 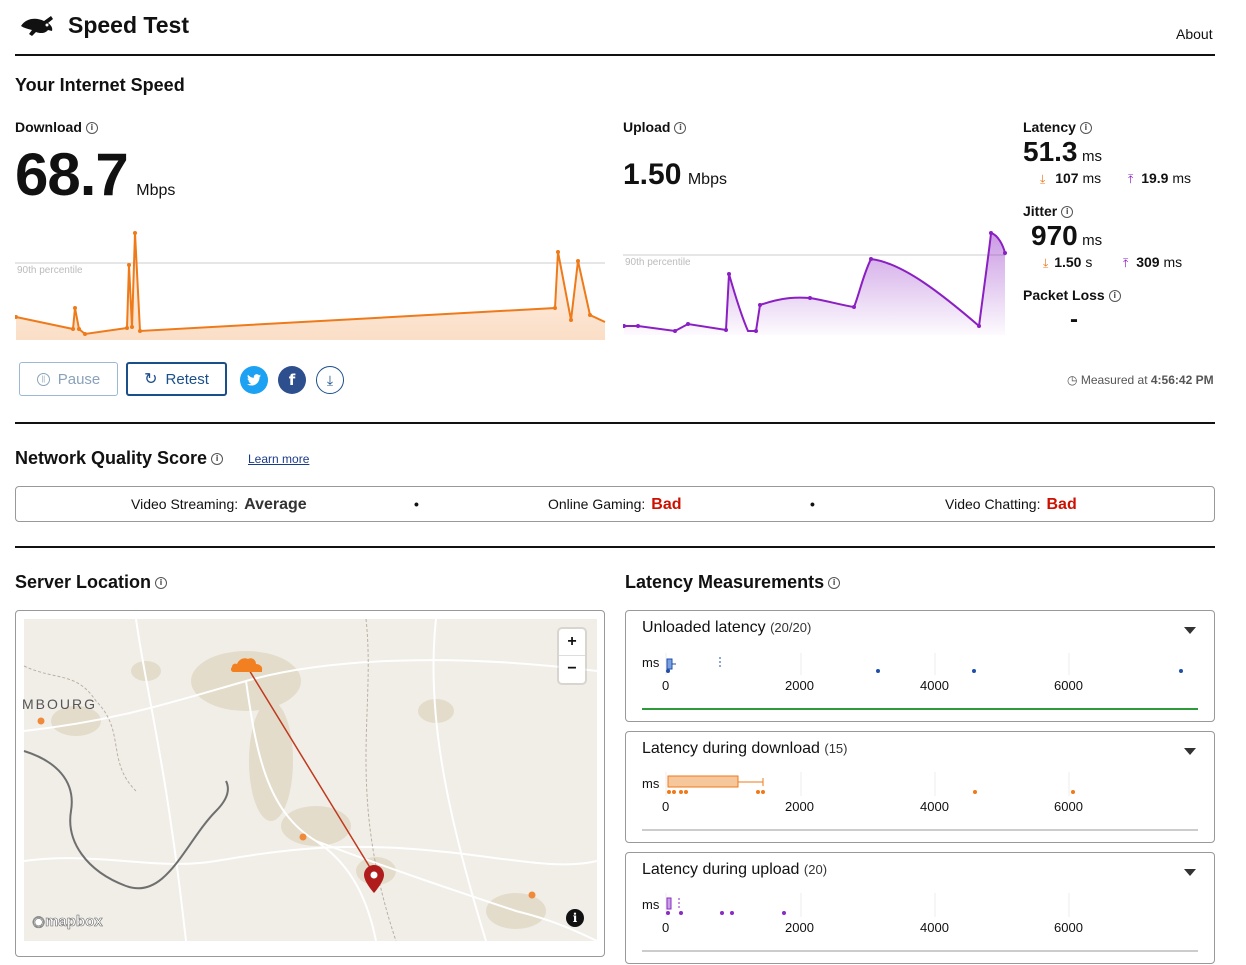 I want to click on zoom-in-button: +, so click(x=572, y=642).